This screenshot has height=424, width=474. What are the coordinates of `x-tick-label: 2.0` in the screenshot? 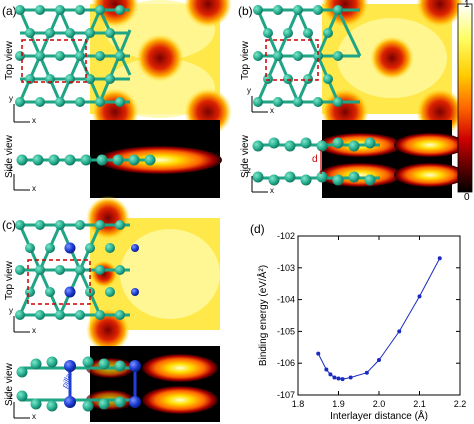 It's located at (379, 404).